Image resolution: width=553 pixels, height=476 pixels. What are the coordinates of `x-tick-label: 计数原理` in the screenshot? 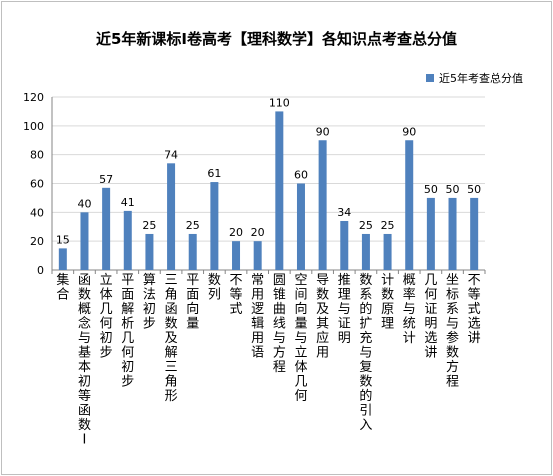 It's located at (387, 302).